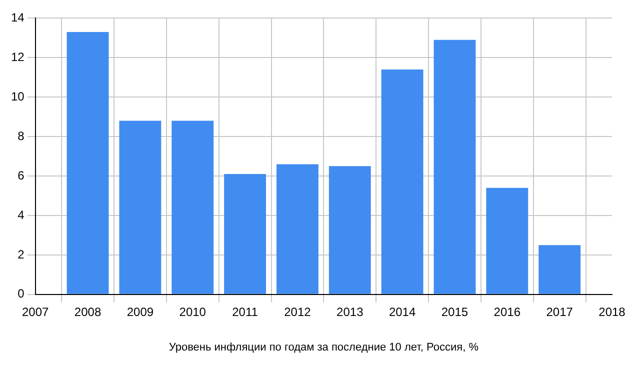  What do you see at coordinates (192, 311) in the screenshot?
I see `x-tick-label: 2010` at bounding box center [192, 311].